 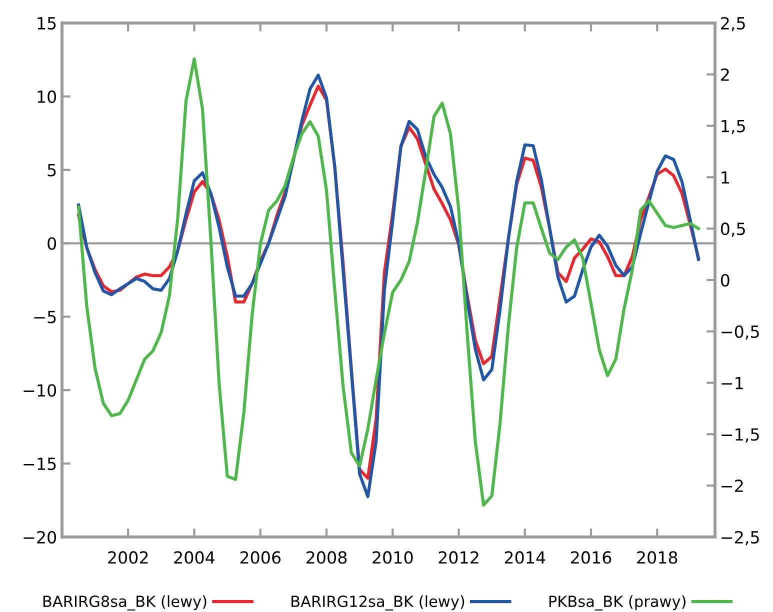 What do you see at coordinates (326, 557) in the screenshot?
I see `x-tick-label: 2008` at bounding box center [326, 557].